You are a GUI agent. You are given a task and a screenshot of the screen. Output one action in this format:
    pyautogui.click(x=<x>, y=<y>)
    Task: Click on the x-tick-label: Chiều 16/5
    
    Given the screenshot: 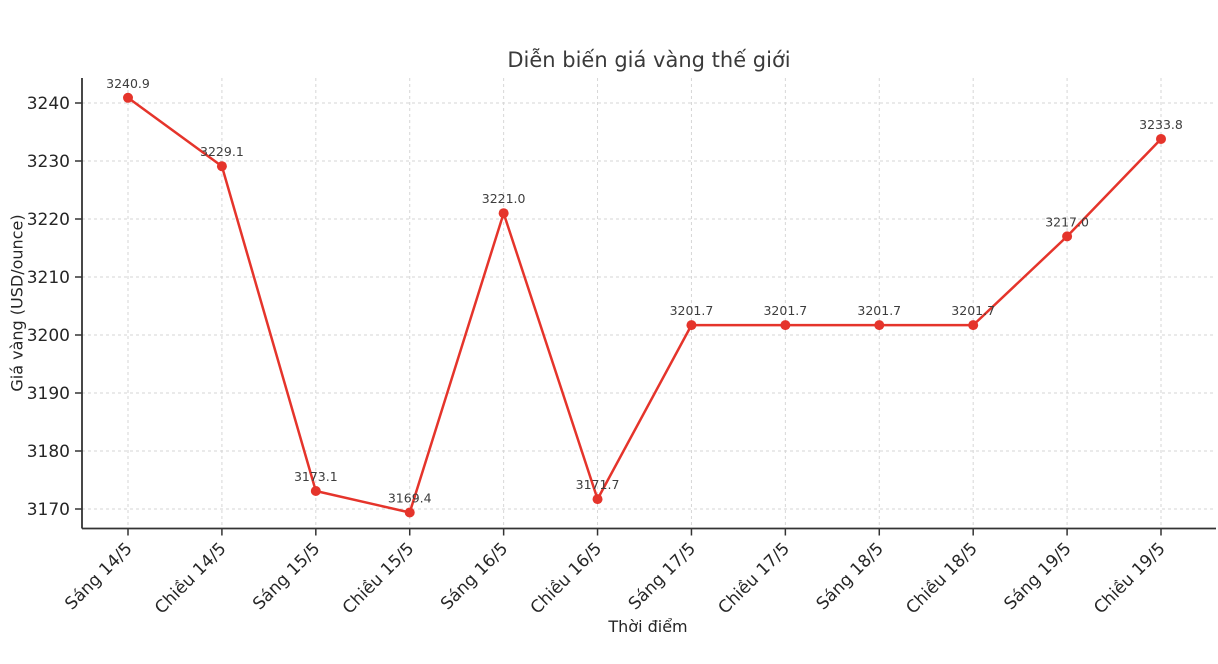 What is the action you would take?
    pyautogui.click(x=566, y=578)
    